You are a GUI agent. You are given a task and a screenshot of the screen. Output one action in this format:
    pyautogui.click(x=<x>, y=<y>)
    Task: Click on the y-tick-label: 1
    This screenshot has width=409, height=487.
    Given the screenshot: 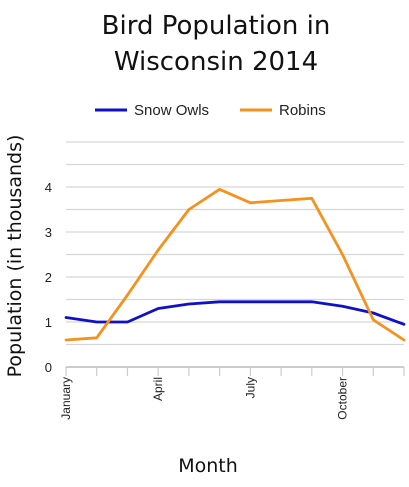 What is the action you would take?
    pyautogui.click(x=48, y=322)
    